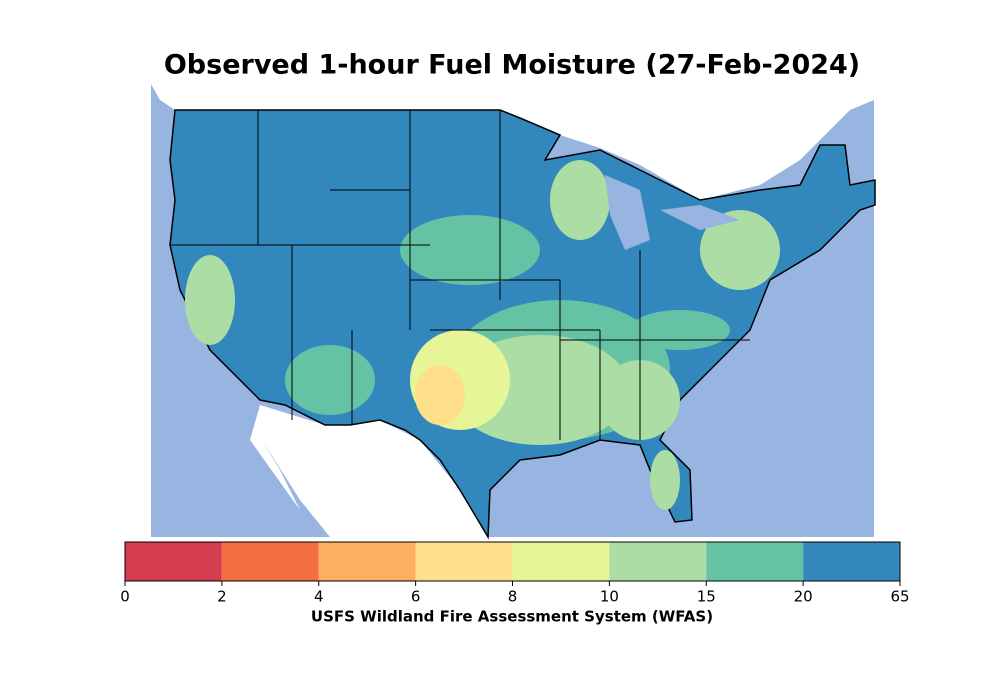 Image resolution: width=1000 pixels, height=700 pixels. Describe the element at coordinates (672, 212) in the screenshot. I see `great-lakes` at that location.